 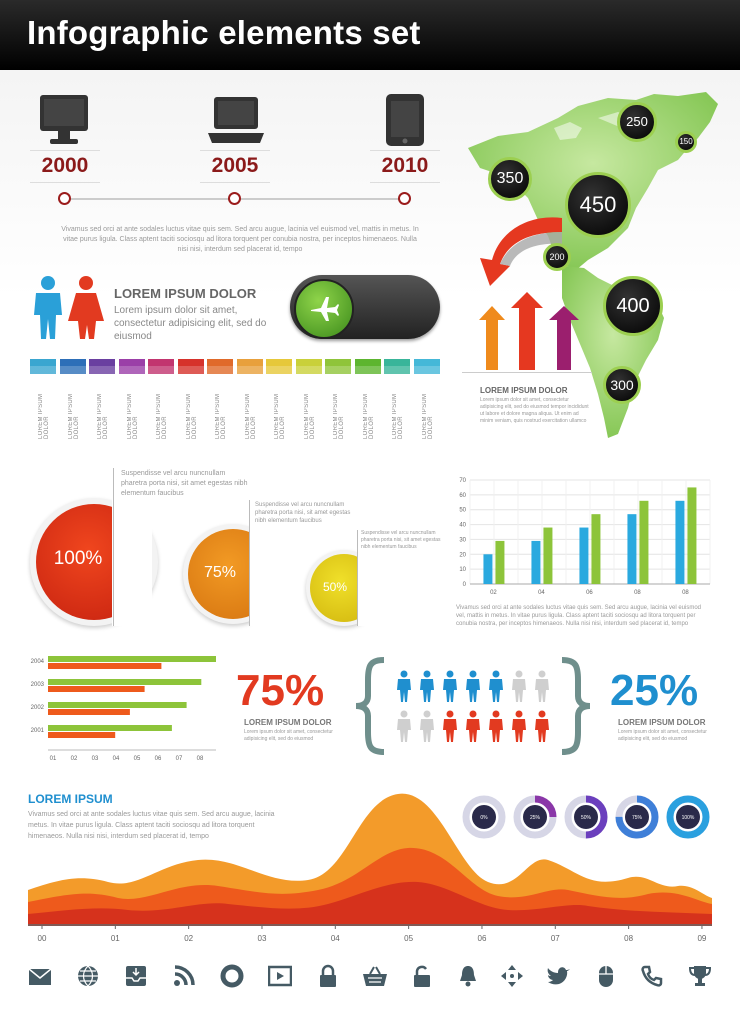 What do you see at coordinates (335, 587) in the screenshot?
I see `circle-50-label: 50%` at bounding box center [335, 587].